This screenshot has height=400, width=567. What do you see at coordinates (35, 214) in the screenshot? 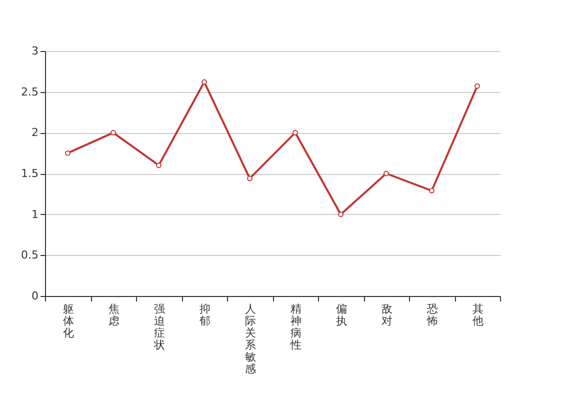
I see `y-tick-label: 1` at bounding box center [35, 214].